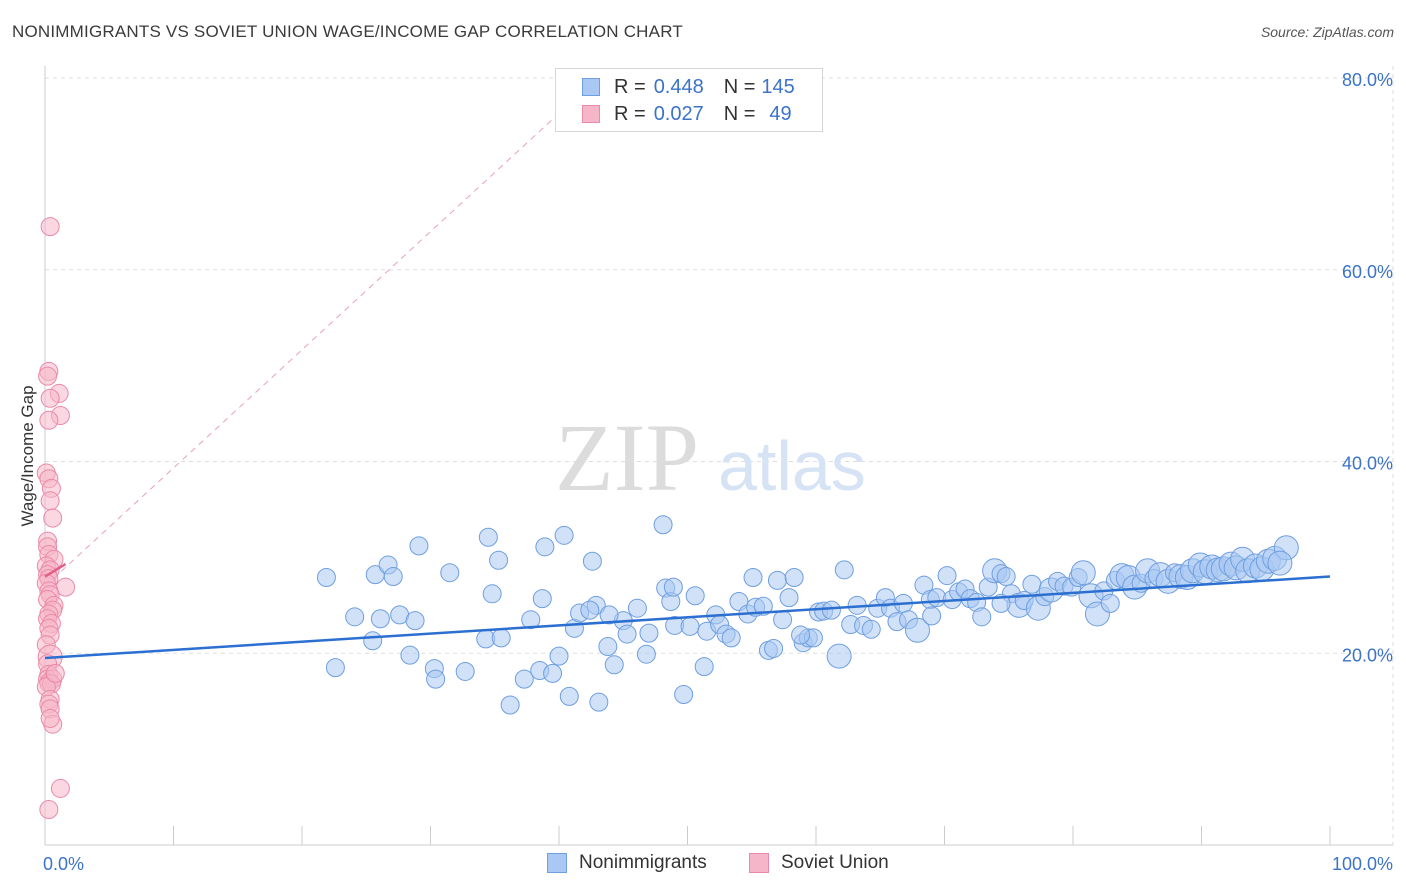 This screenshot has width=1406, height=892. What do you see at coordinates (1362, 864) in the screenshot?
I see `x-tick-label: 100.0%` at bounding box center [1362, 864].